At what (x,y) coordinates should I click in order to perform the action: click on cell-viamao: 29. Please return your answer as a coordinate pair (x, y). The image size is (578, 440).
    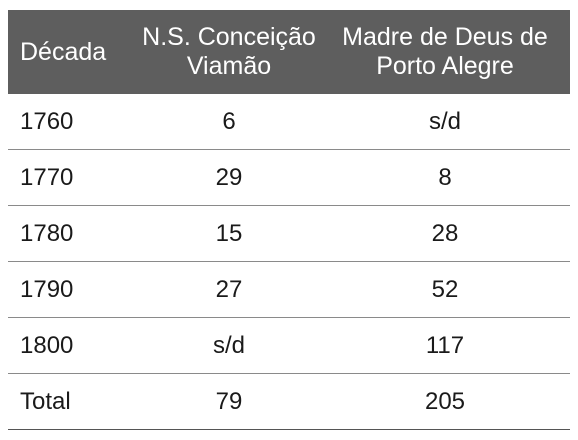
    Looking at the image, I should click on (229, 177).